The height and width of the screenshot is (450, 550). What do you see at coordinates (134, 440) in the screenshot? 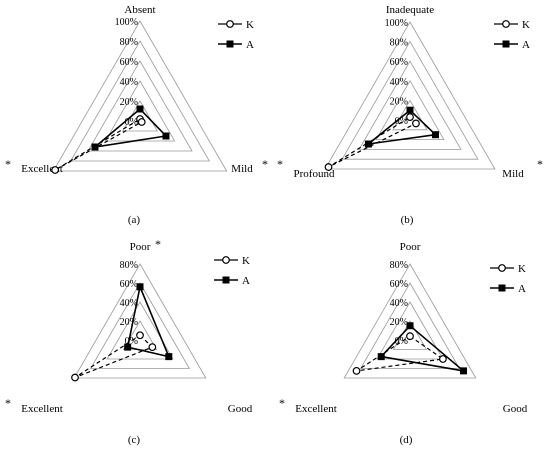
I see `panel-caption: (c)` at bounding box center [134, 440].